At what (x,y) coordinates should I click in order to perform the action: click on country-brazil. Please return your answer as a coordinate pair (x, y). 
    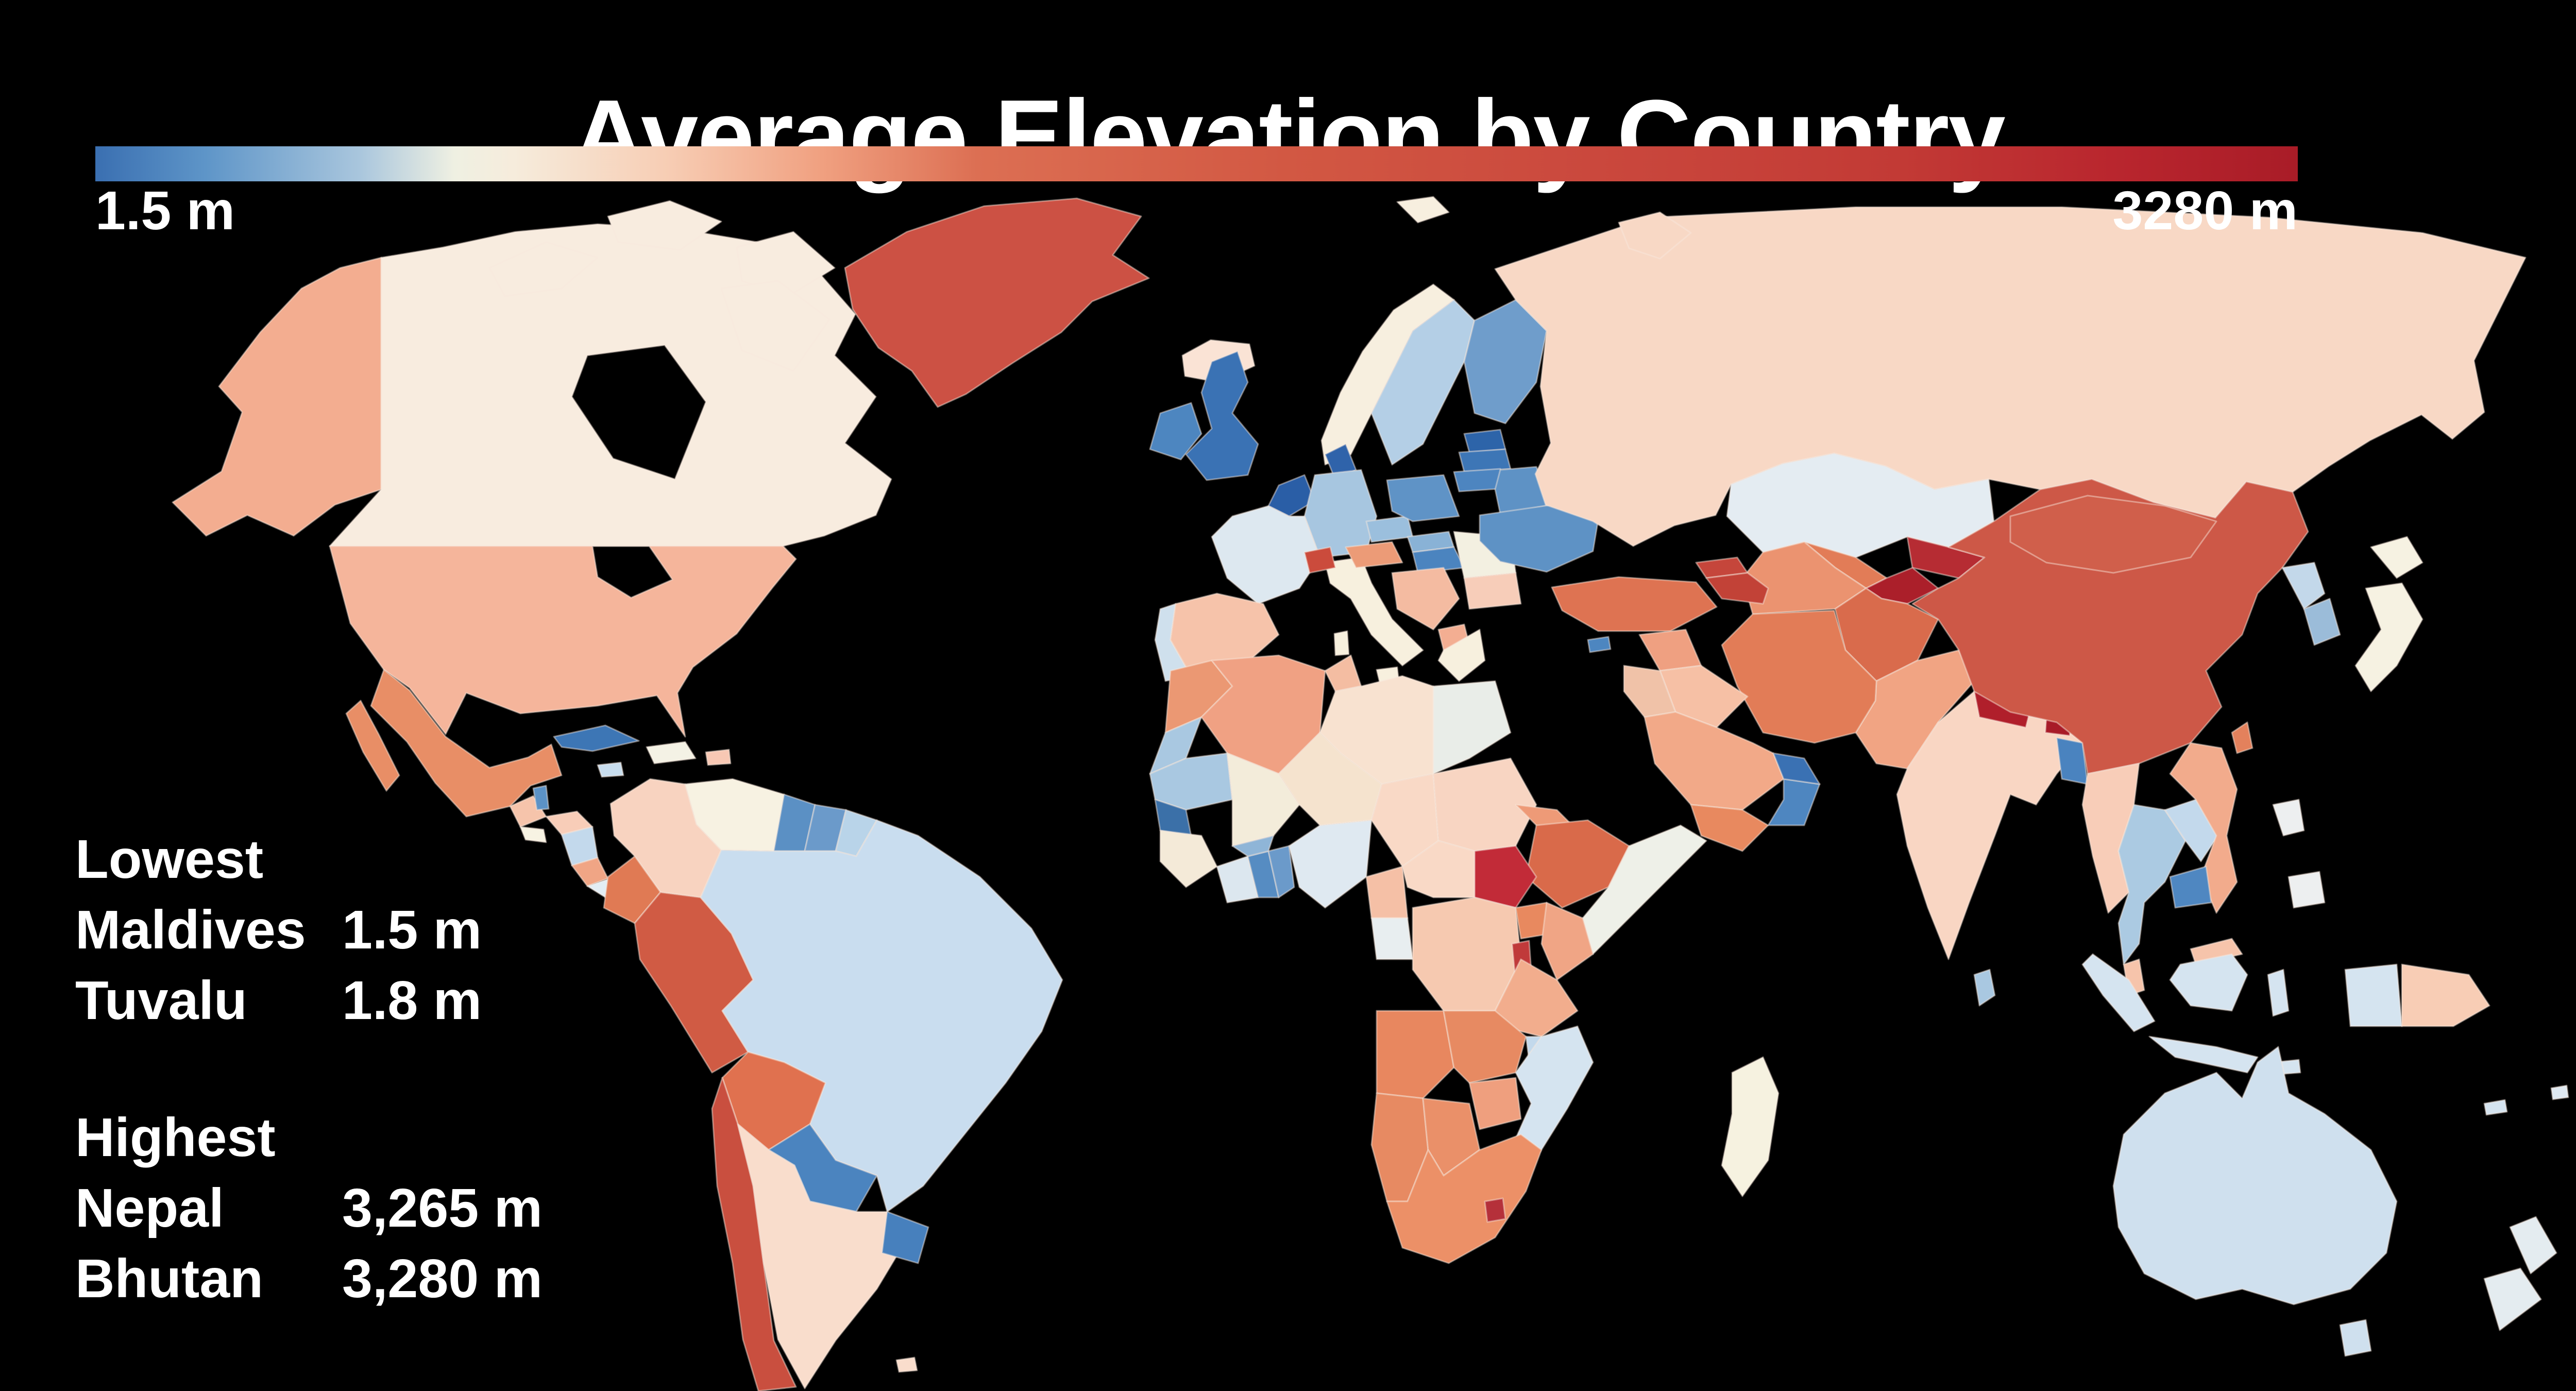
    Looking at the image, I should click on (881, 1016).